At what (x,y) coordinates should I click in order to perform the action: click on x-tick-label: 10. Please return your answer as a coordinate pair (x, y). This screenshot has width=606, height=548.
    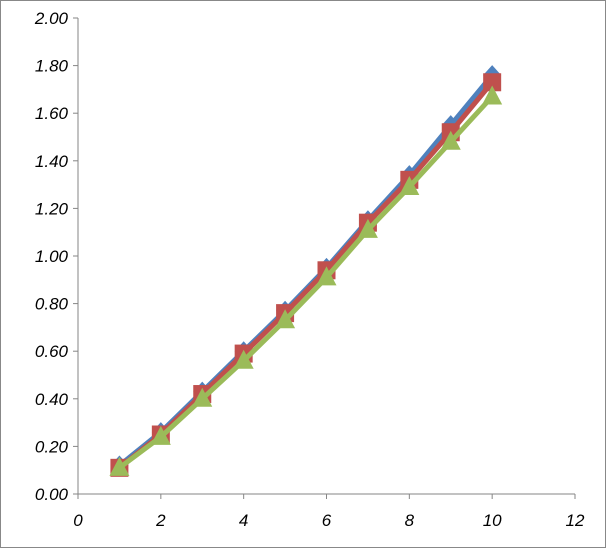
    Looking at the image, I should click on (492, 520).